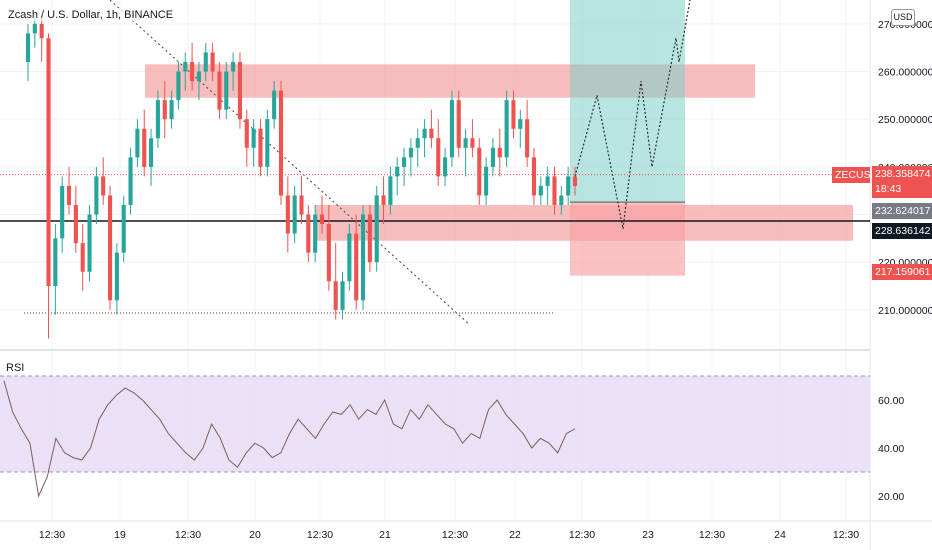  I want to click on price-axis-label: 210.000000, so click(905, 311).